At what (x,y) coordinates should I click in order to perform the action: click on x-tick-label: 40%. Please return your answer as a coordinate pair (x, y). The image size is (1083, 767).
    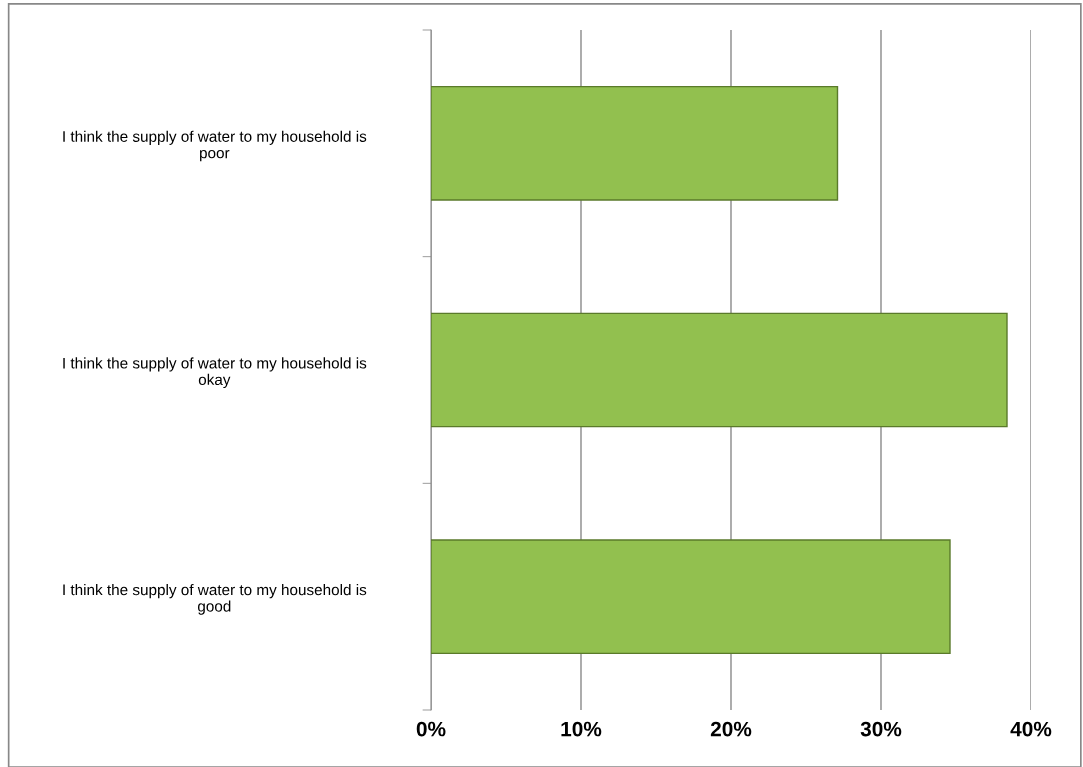
    Looking at the image, I should click on (1031, 729).